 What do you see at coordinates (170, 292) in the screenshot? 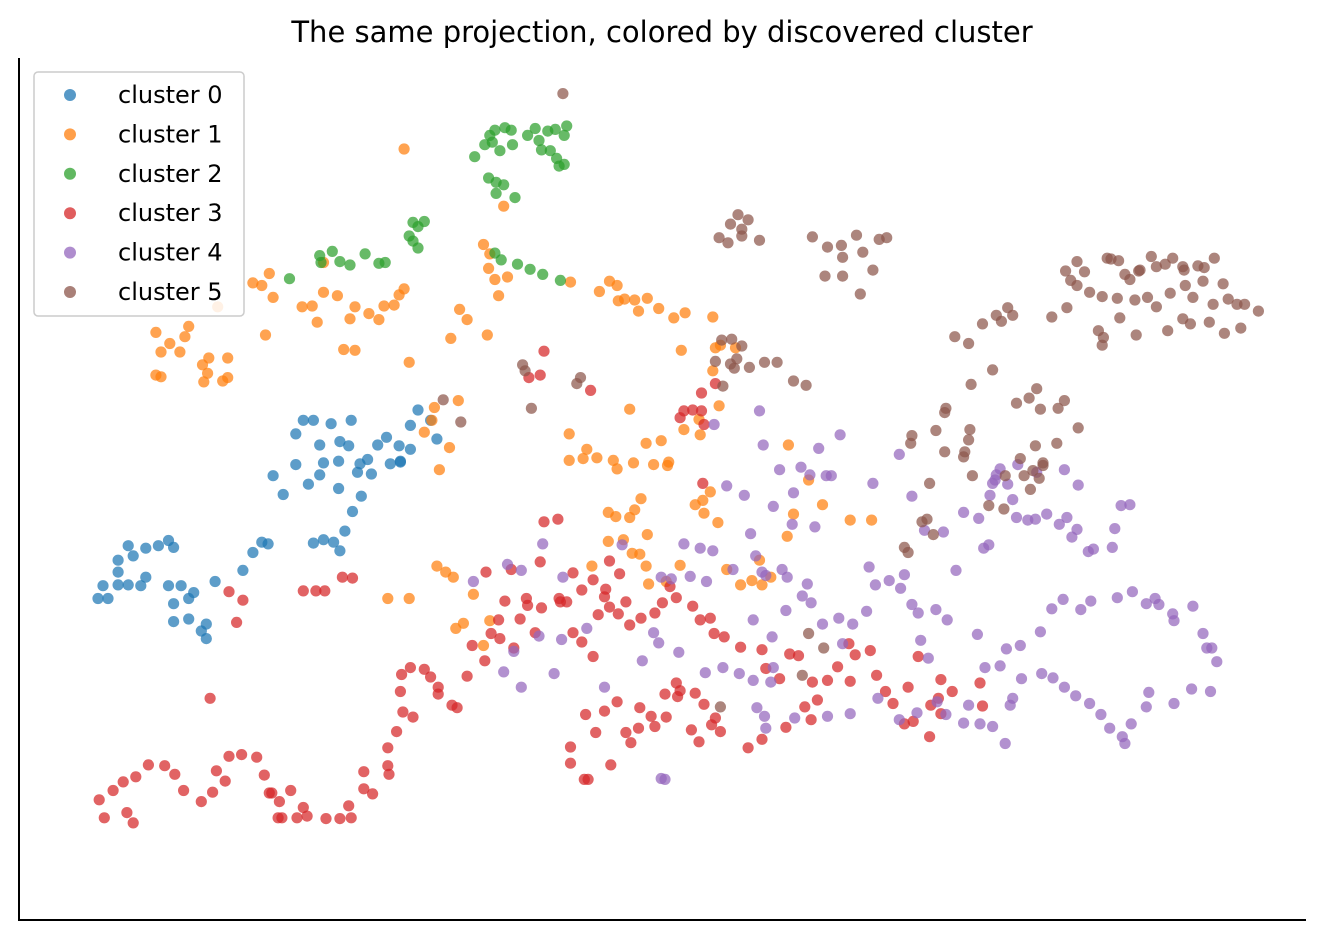
I see `legend-label-cluster-5: cluster 5` at bounding box center [170, 292].